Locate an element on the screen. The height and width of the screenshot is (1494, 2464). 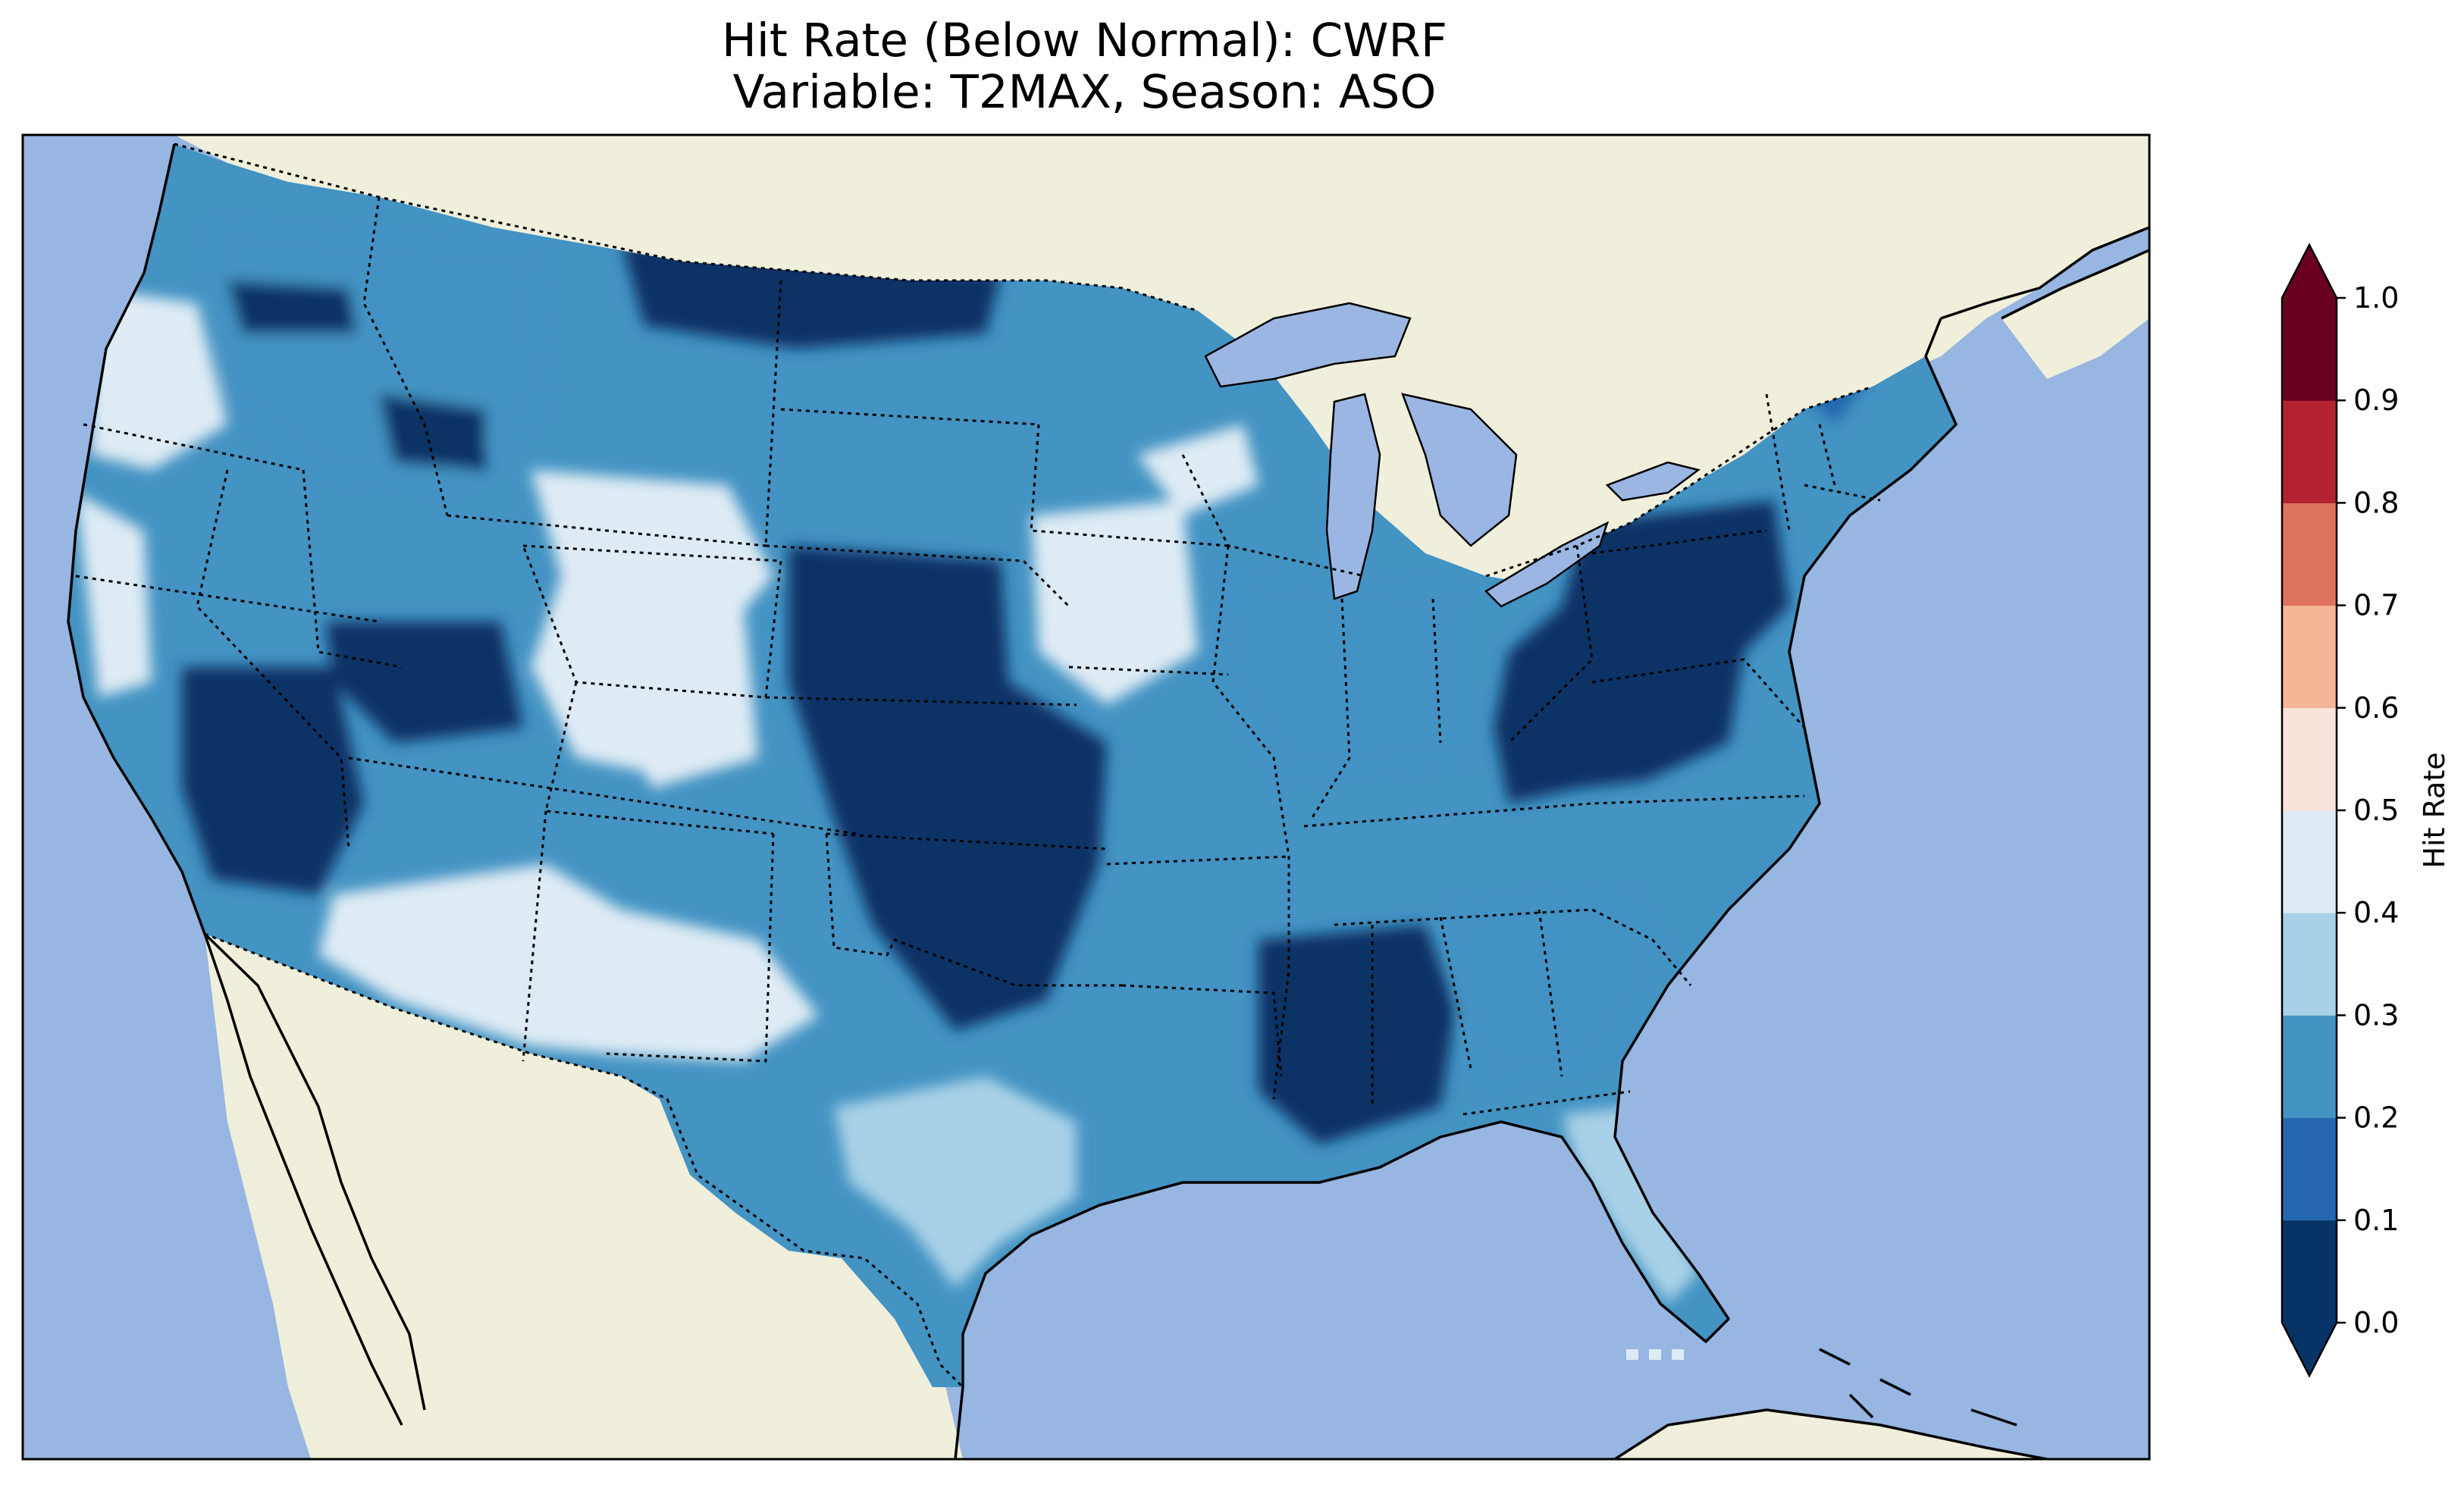
colorbar-tick-label: 0.2 is located at coordinates (2376, 1118).